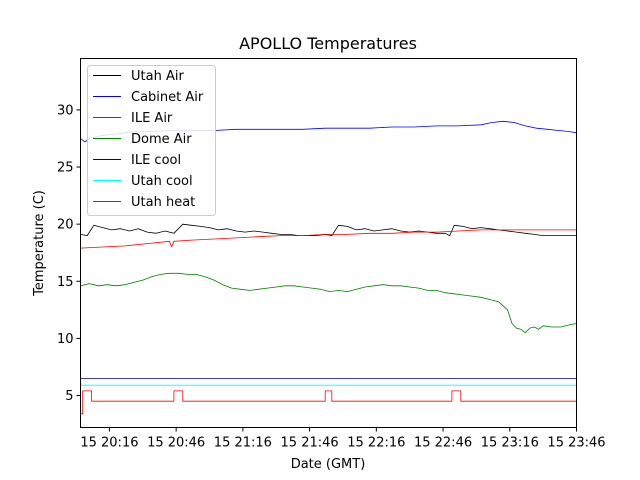  Describe the element at coordinates (65, 225) in the screenshot. I see `y-tick-label: 20` at that location.